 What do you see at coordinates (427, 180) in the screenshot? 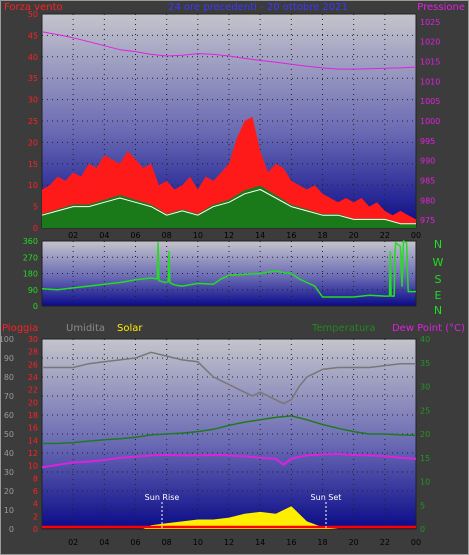
I see `y-tick-label: 985` at bounding box center [427, 180].